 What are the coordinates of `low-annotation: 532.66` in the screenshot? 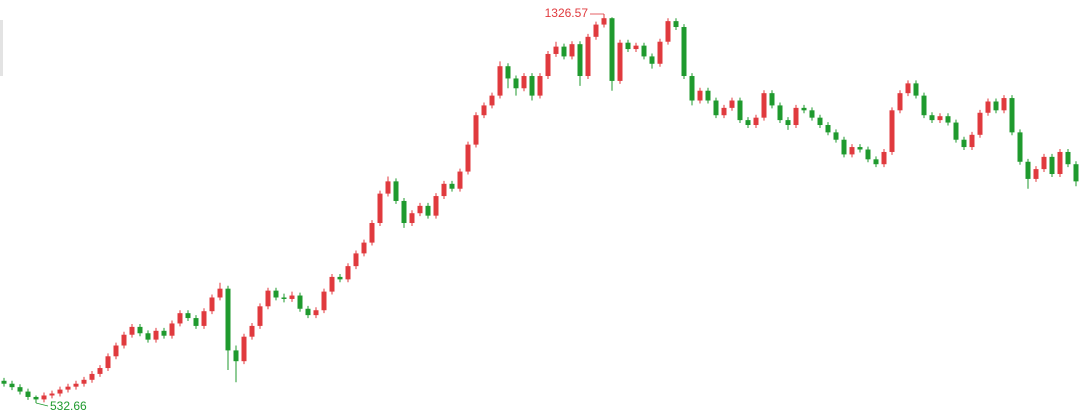 It's located at (68, 406).